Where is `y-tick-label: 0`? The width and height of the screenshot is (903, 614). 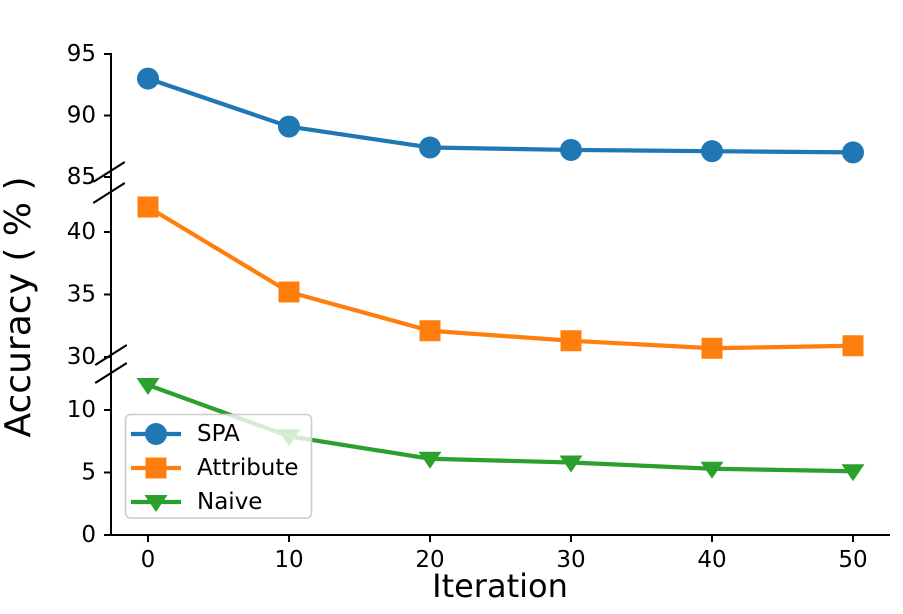 y-tick-label: 0 is located at coordinates (88, 535).